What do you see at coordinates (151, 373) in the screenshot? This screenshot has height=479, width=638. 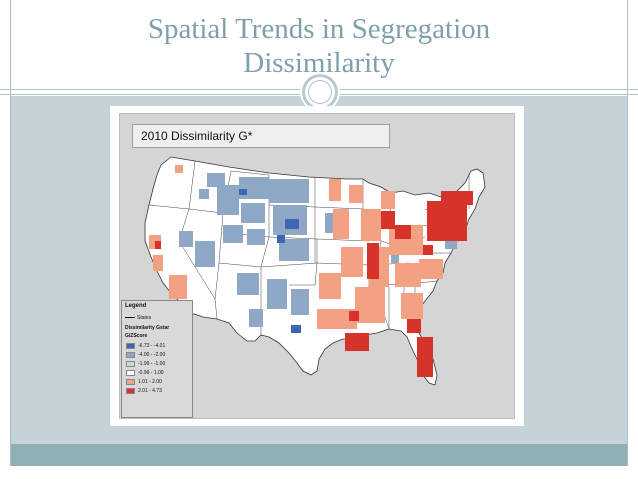 I see `legend-class-label: -0.99 - 1.00` at bounding box center [151, 373].